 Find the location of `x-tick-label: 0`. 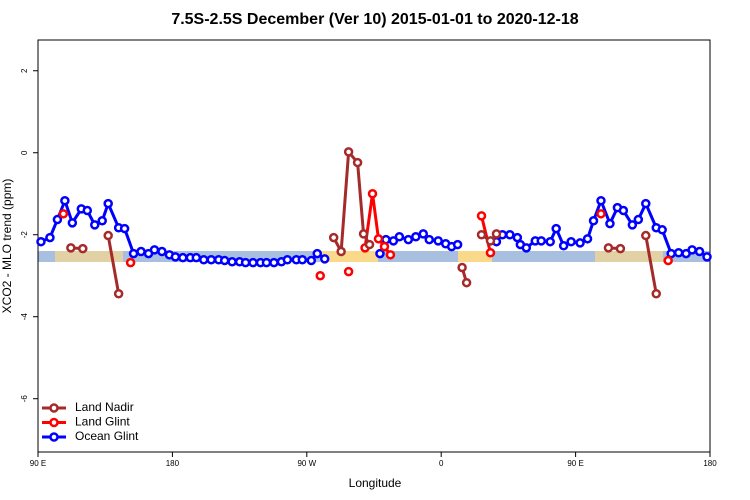

x-tick-label: 0 is located at coordinates (441, 463).